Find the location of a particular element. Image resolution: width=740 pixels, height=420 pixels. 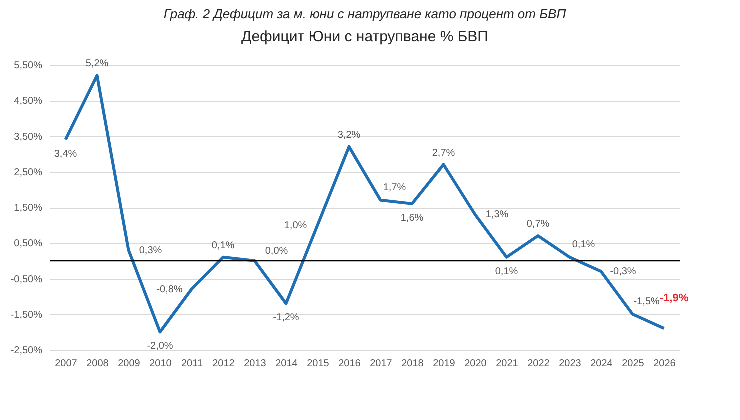

data-label: -0,8% is located at coordinates (169, 290).